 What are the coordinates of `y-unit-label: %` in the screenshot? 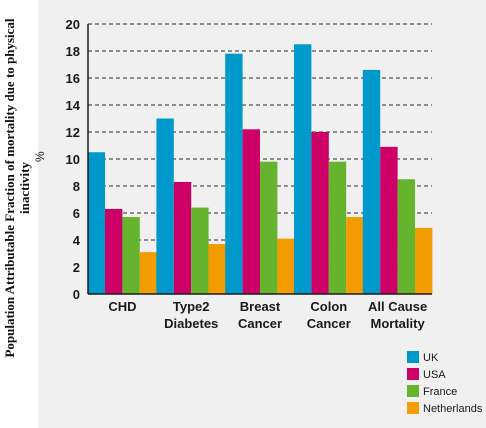 It's located at (40, 156).